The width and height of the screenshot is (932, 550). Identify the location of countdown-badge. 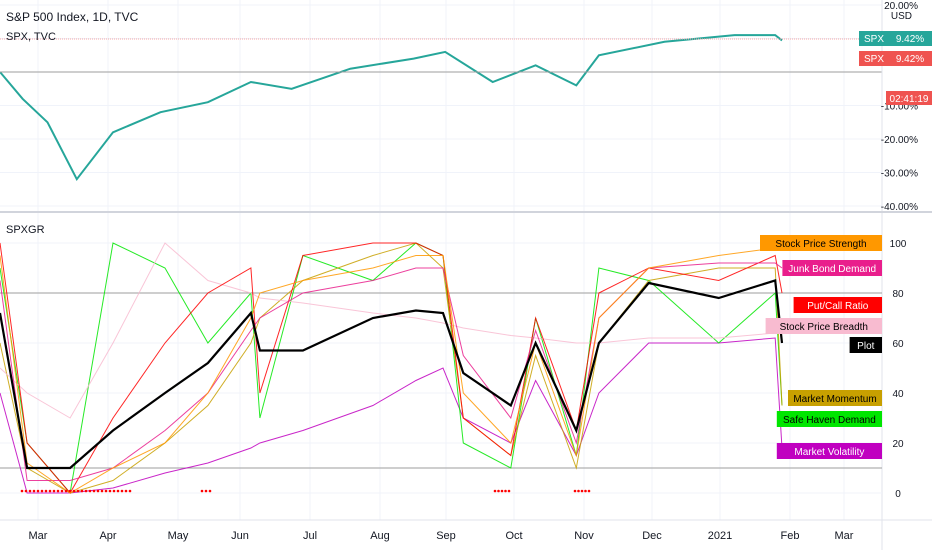
(909, 98).